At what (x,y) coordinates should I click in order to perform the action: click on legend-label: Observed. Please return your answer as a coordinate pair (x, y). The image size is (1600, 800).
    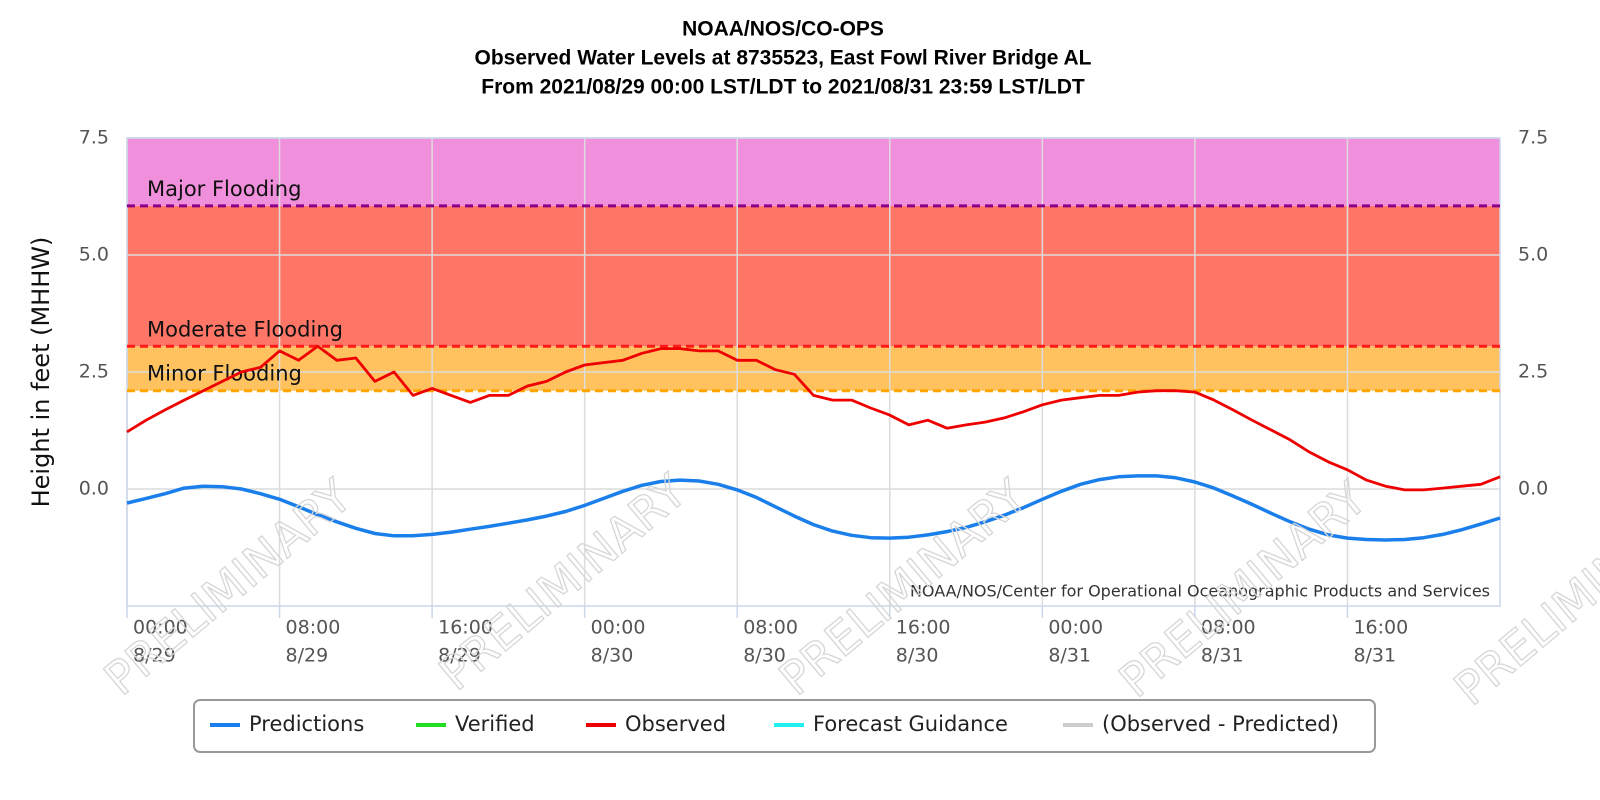
    Looking at the image, I should click on (675, 724).